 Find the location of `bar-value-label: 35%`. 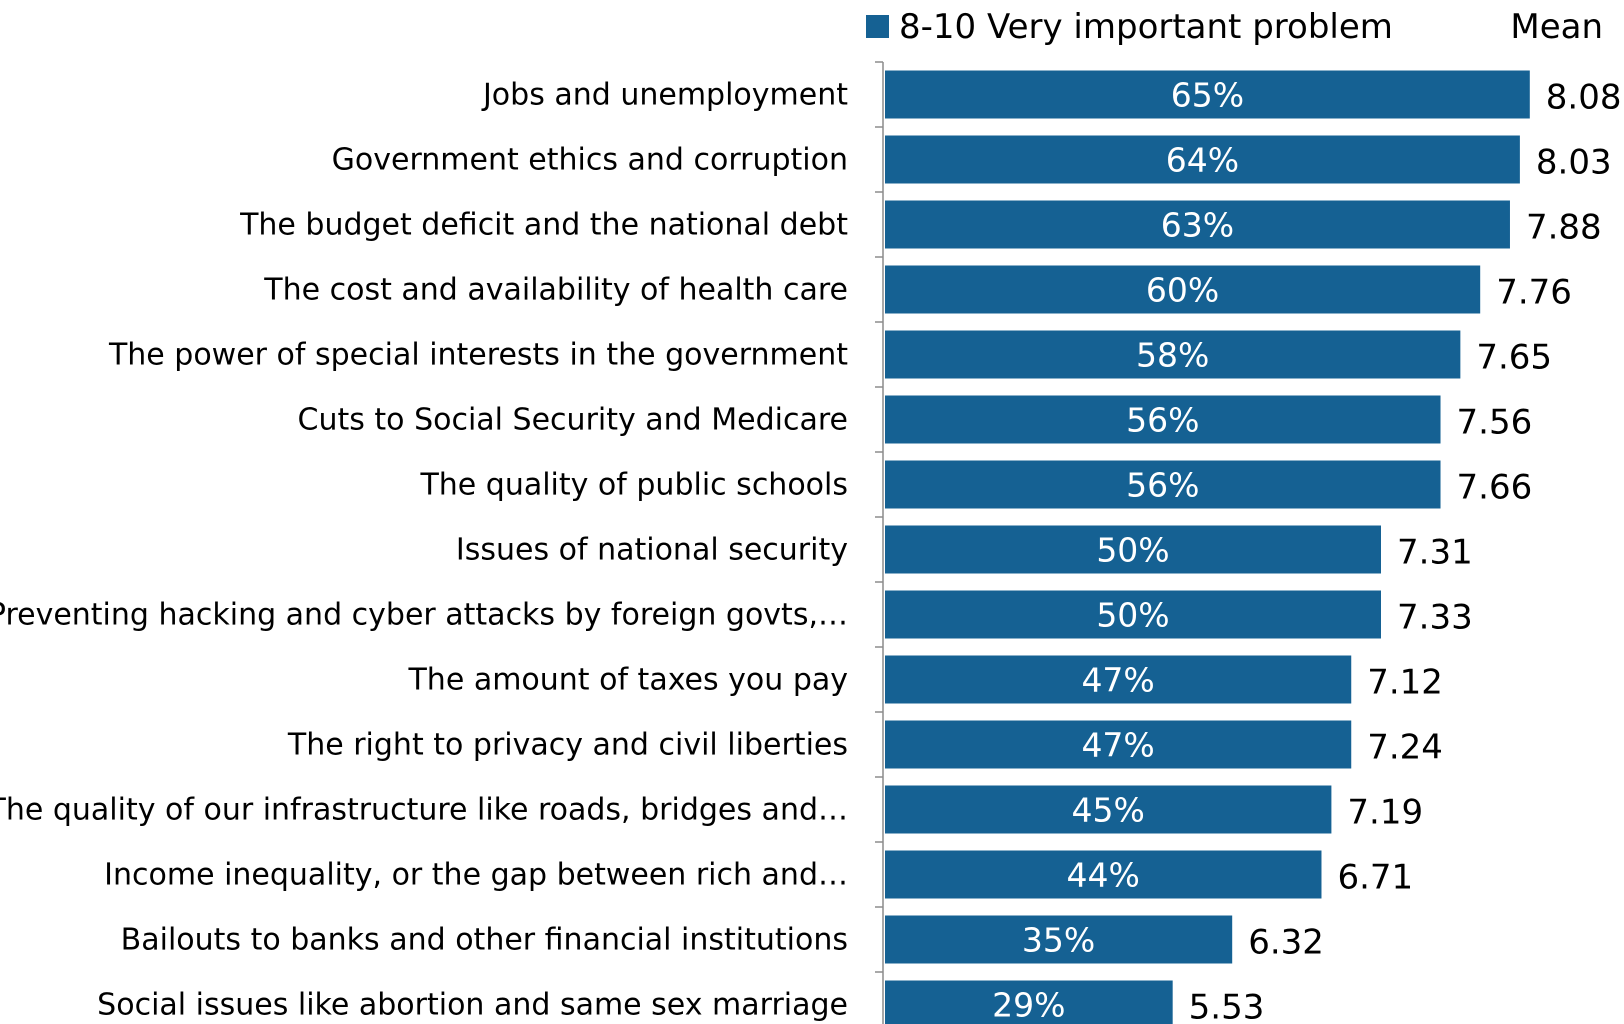

bar-value-label: 35% is located at coordinates (1058, 940).